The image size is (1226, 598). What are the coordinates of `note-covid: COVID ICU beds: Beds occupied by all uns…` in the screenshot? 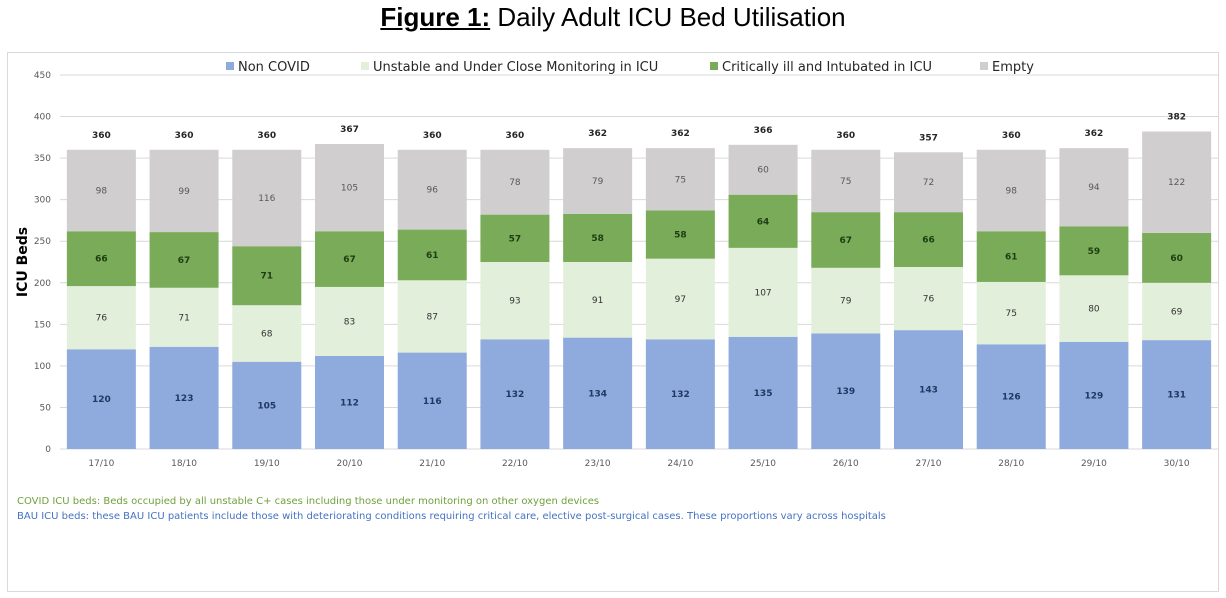 It's located at (308, 501).